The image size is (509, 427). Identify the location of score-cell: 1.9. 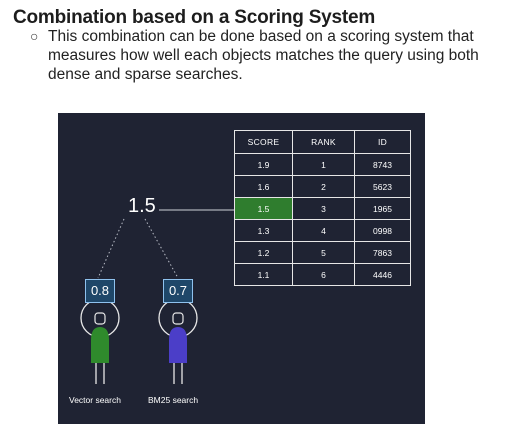
(263, 164).